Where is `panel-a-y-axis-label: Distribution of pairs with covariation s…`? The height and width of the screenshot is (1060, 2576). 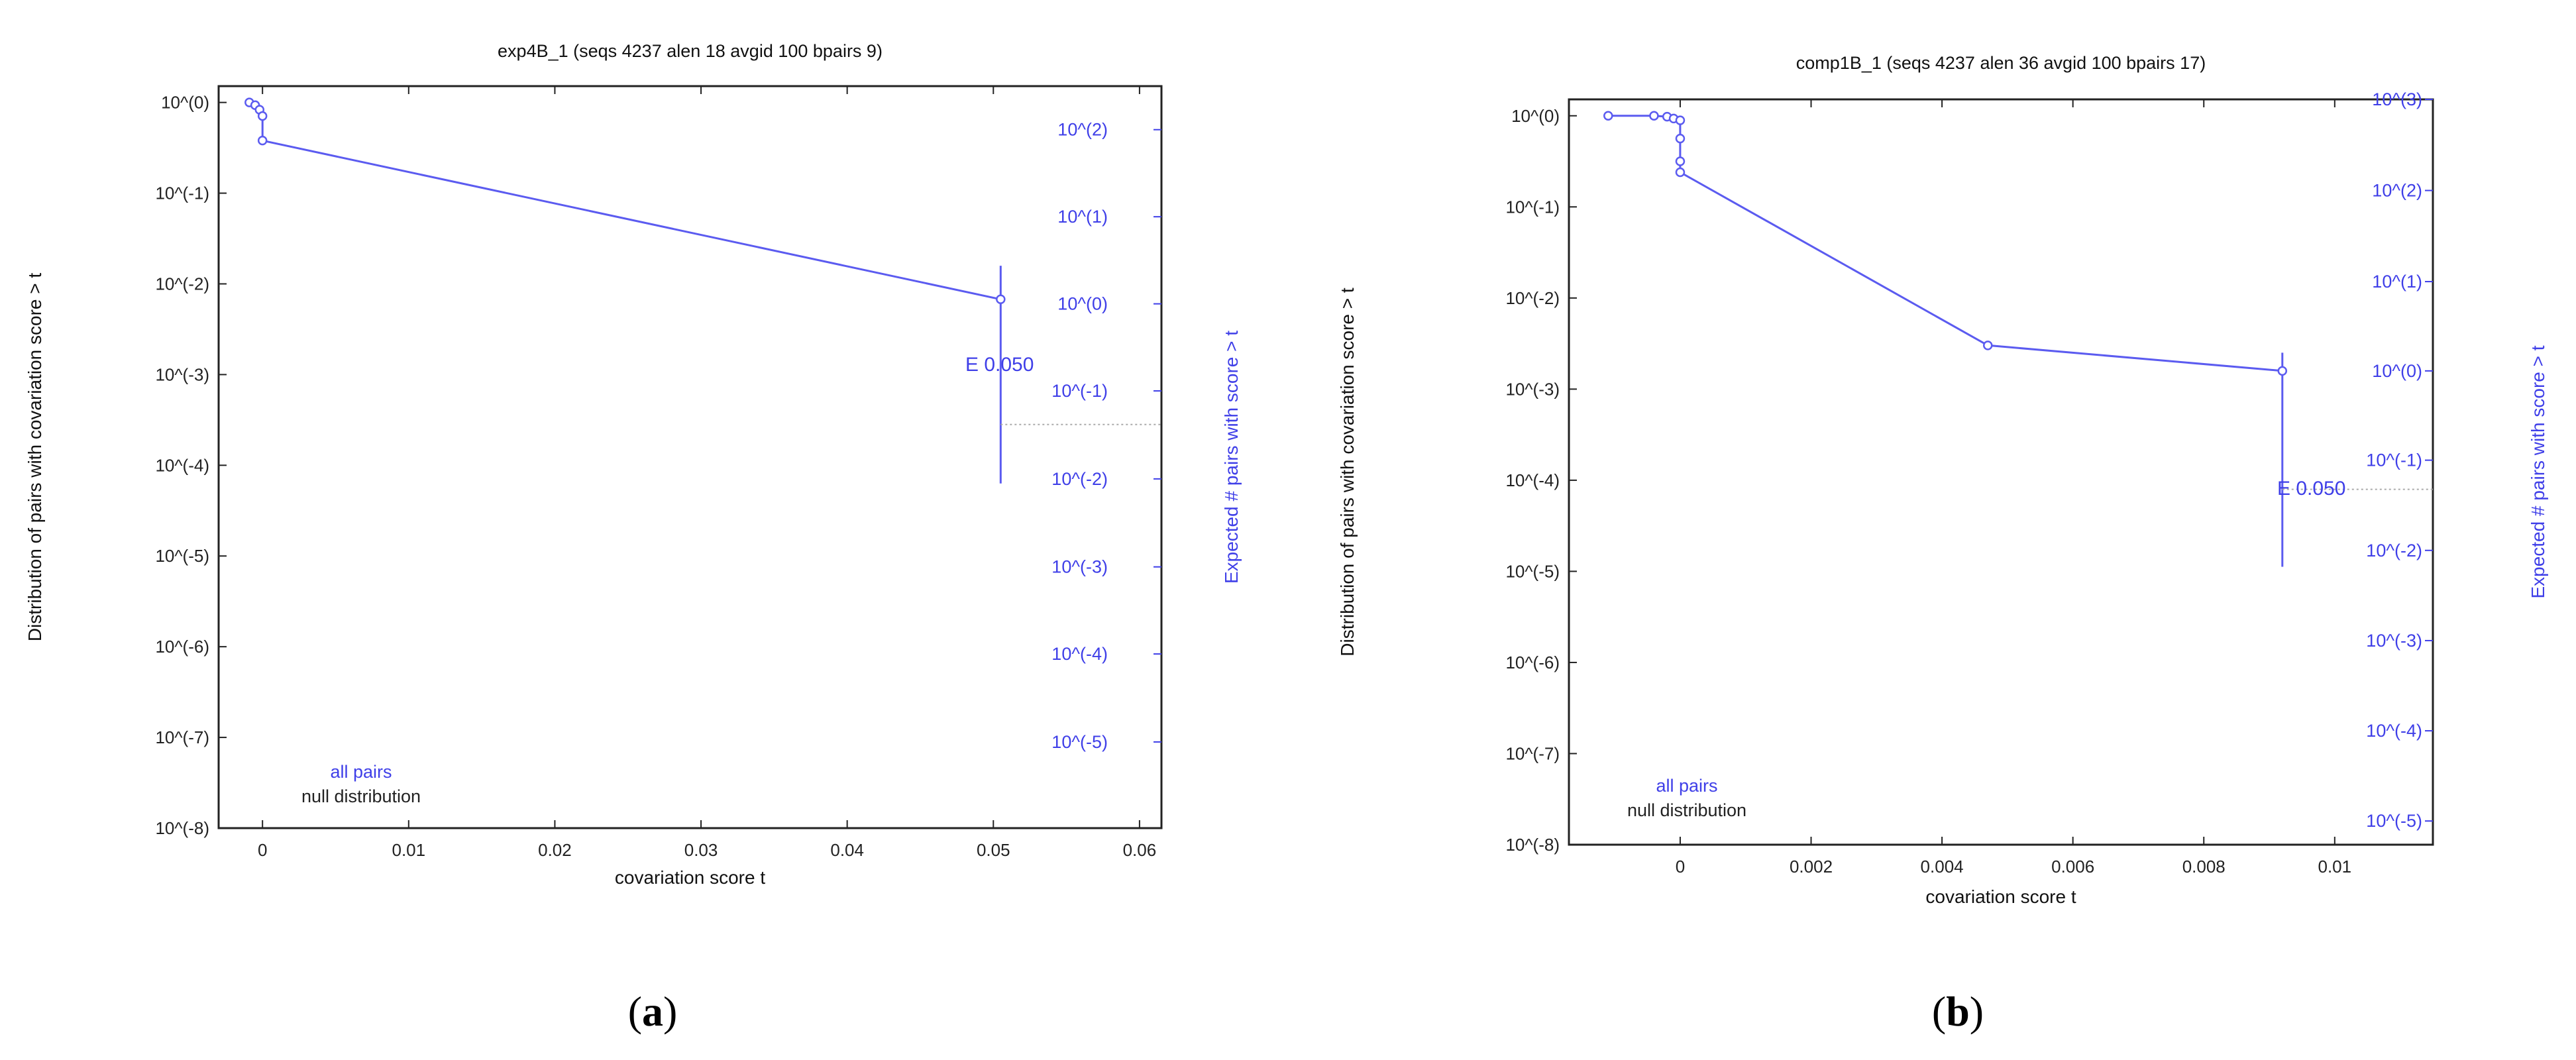
panel-a-y-axis-label: Distribution of pairs with covariation s… is located at coordinates (35, 458).